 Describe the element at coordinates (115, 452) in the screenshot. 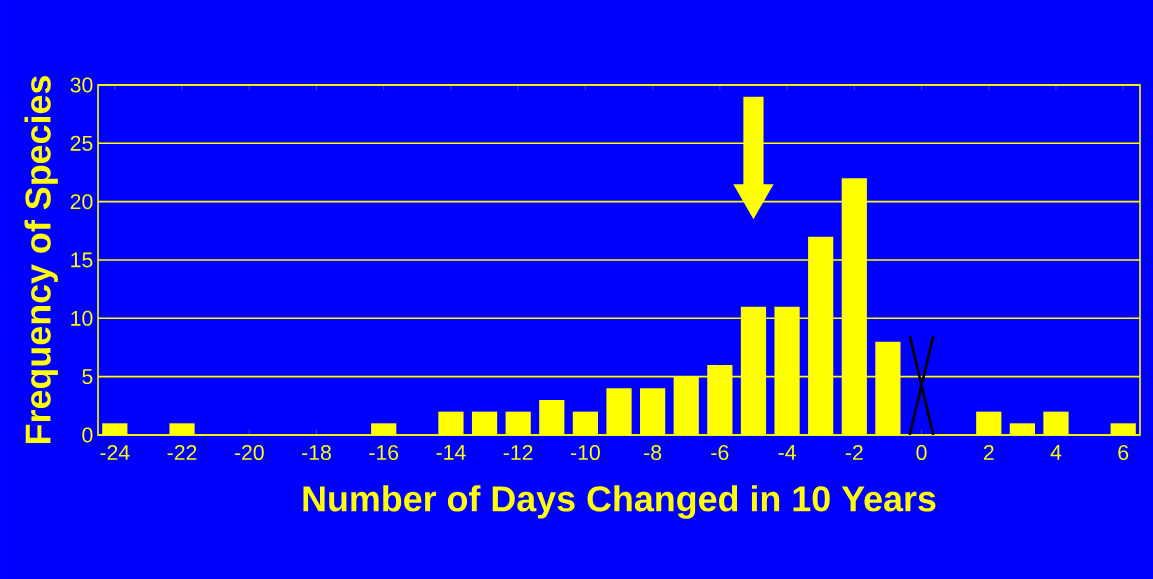

I see `x-tick-label: -24` at that location.